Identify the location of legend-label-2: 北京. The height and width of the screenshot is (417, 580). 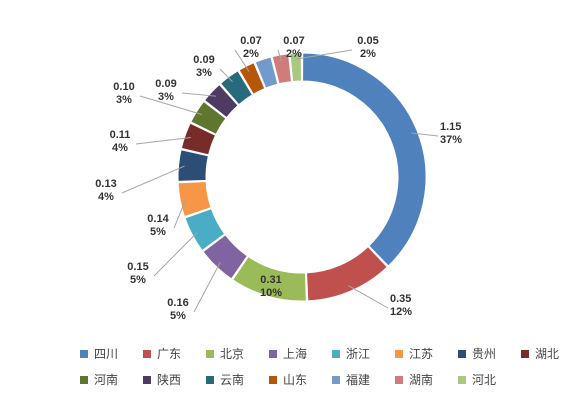
(232, 354).